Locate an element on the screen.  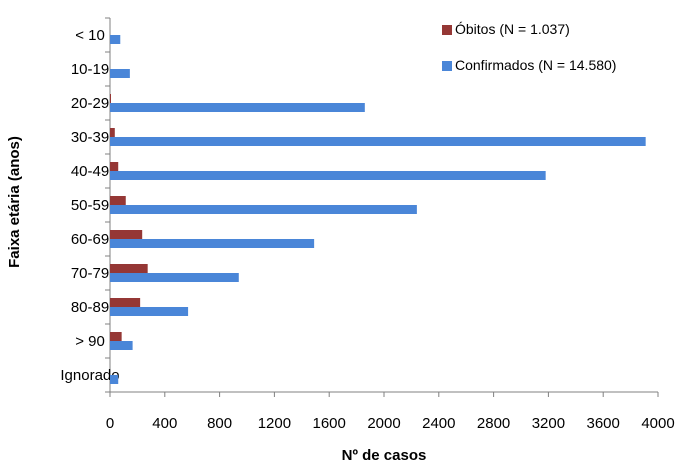
y-tick-label: 40-49 is located at coordinates (90, 171).